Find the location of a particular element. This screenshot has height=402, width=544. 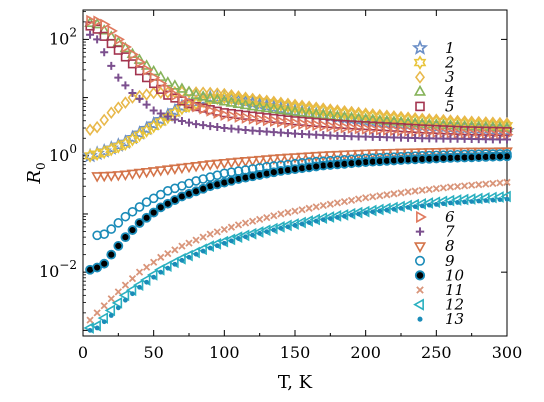

legend-label: 2 is located at coordinates (449, 63).